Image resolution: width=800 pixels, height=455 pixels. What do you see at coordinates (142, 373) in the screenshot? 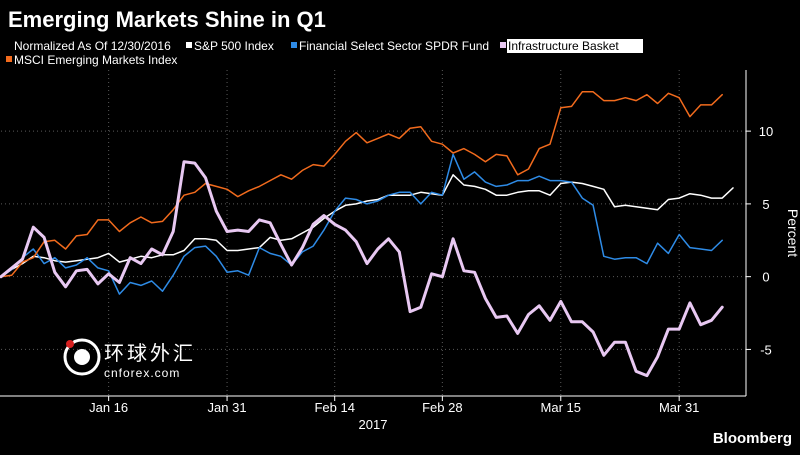
I see `watermark-site: cnforex.com` at bounding box center [142, 373].